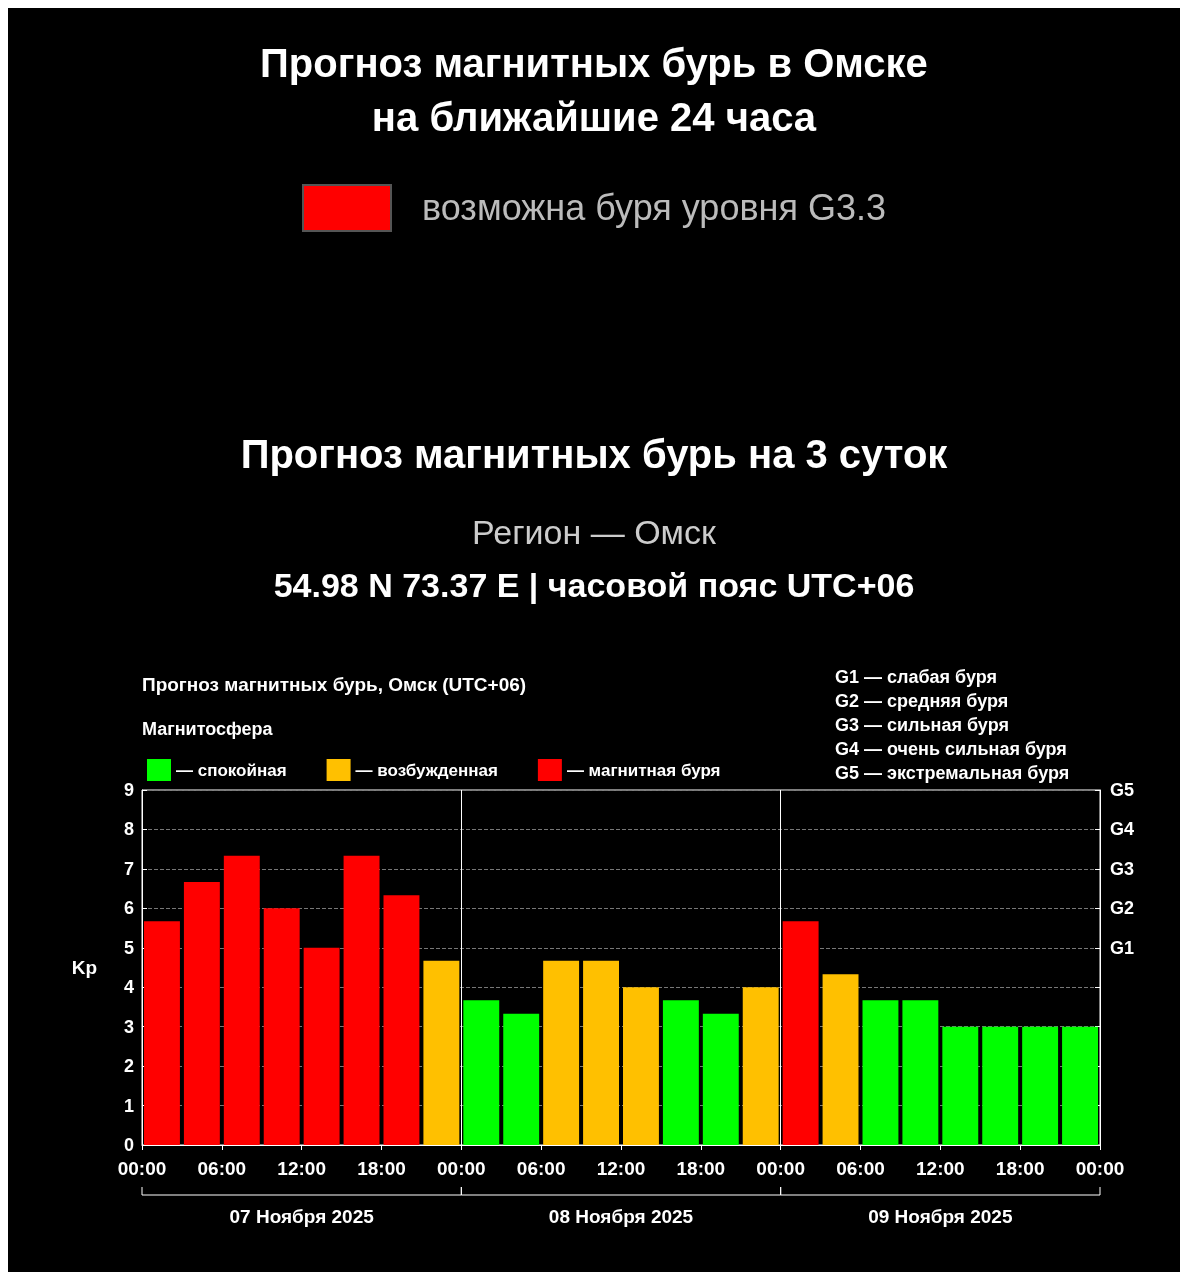 Image resolution: width=1188 pixels, height=1280 pixels. Describe the element at coordinates (643, 770) in the screenshot. I see `legend-label: — магнитная буря` at that location.